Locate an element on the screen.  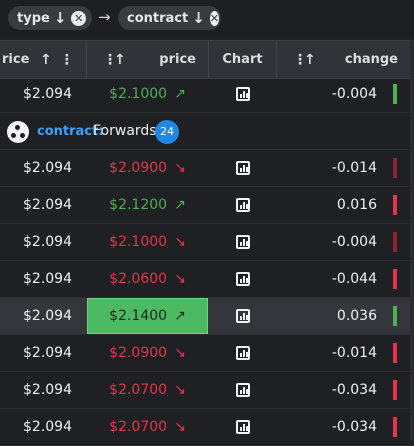
row-group-panel: type ↓ ✕ → contract ↓ ✕ is located at coordinates (207, 19).